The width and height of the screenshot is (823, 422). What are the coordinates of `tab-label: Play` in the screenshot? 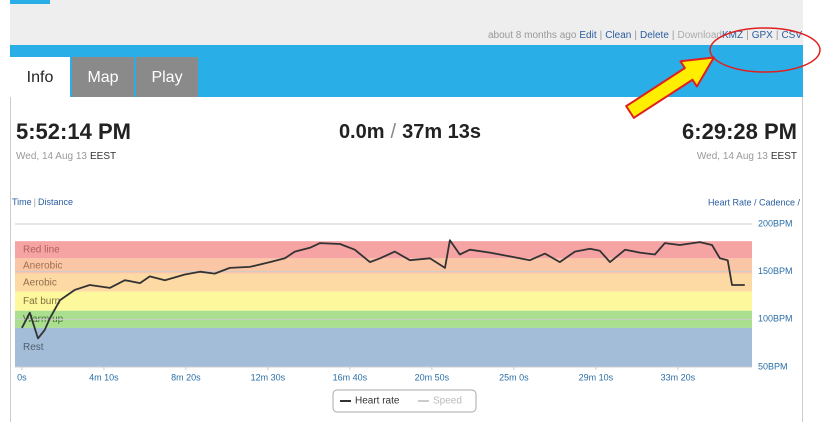 It's located at (166, 77).